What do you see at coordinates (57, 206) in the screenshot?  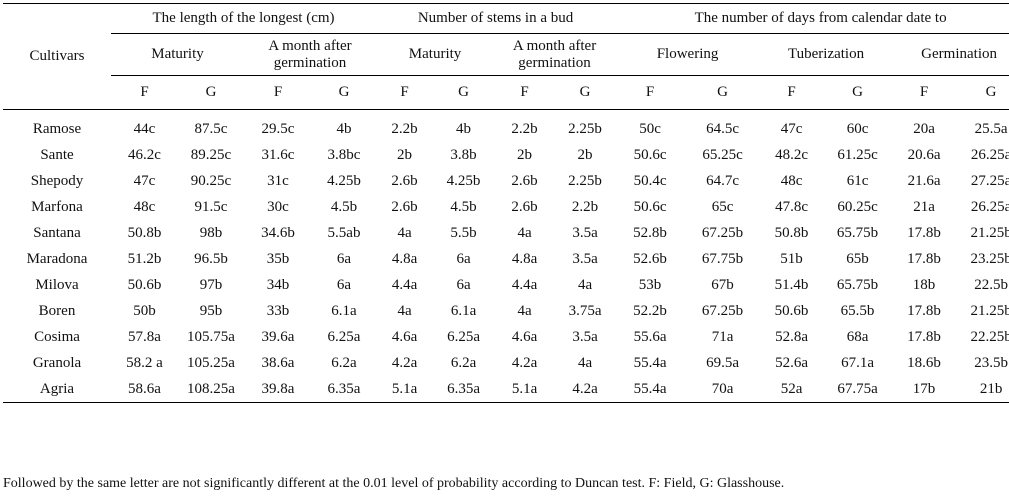 I see `cultivar-name: Marfona` at bounding box center [57, 206].